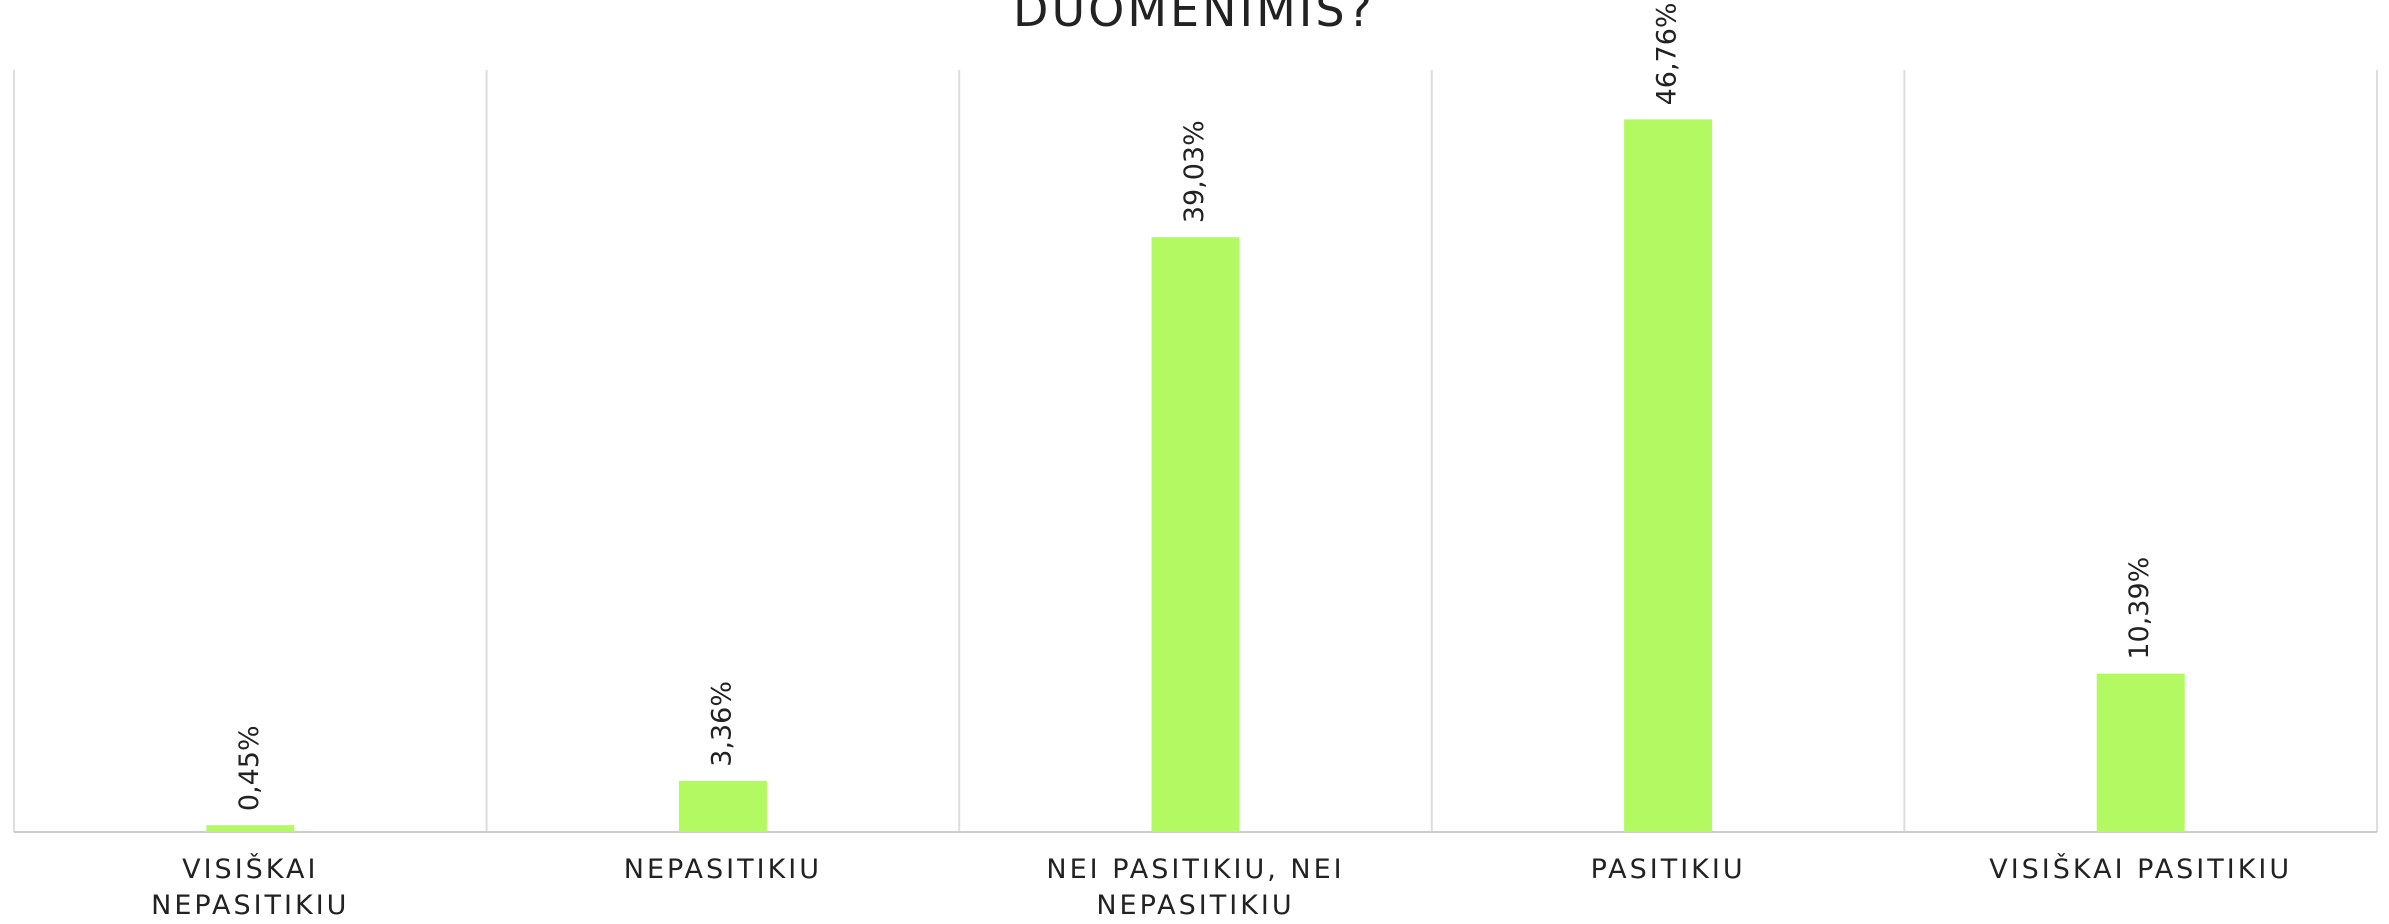  What do you see at coordinates (250, 887) in the screenshot?
I see `x-tick-label: VISIŠKAI NEPASITIKIU` at bounding box center [250, 887].